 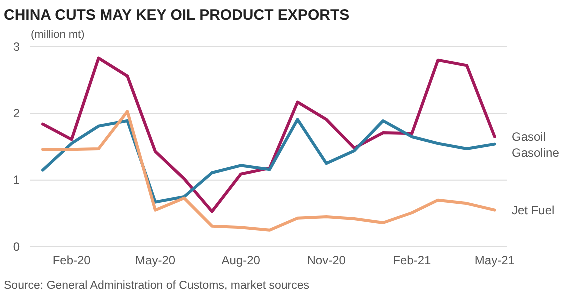 I want to click on y-tick-label: 3, so click(x=16, y=47).